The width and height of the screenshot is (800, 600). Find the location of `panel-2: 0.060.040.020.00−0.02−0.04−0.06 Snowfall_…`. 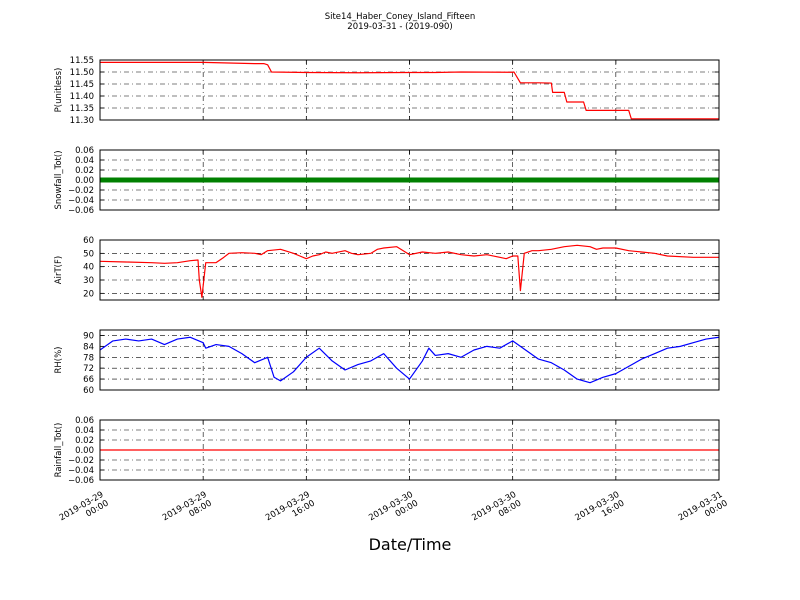

panel-2: 0.060.040.020.00−0.02−0.04−0.06 Snowfall_… is located at coordinates (387, 181).